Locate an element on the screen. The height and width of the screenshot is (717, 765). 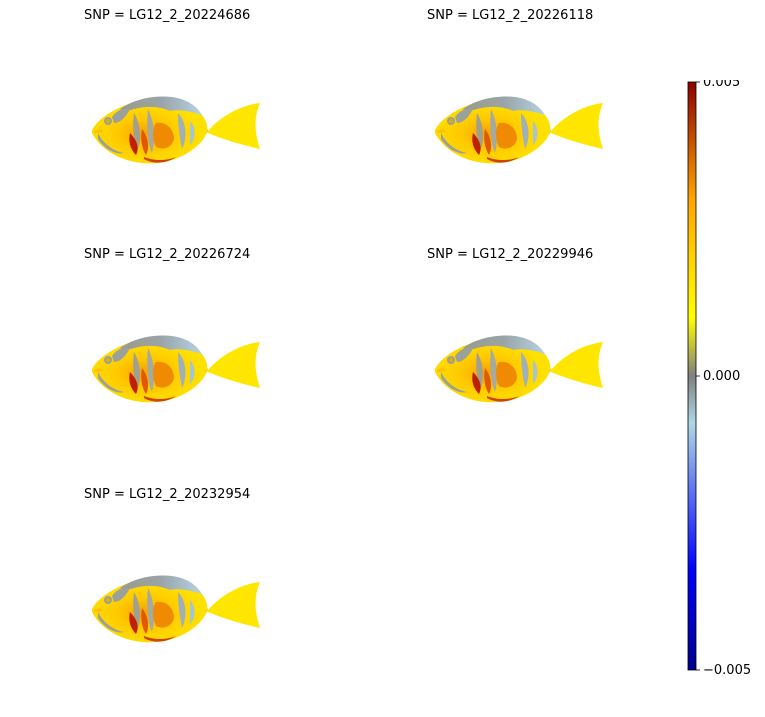
panel-title: SNP = LG12_2_20224686 is located at coordinates (167, 15).